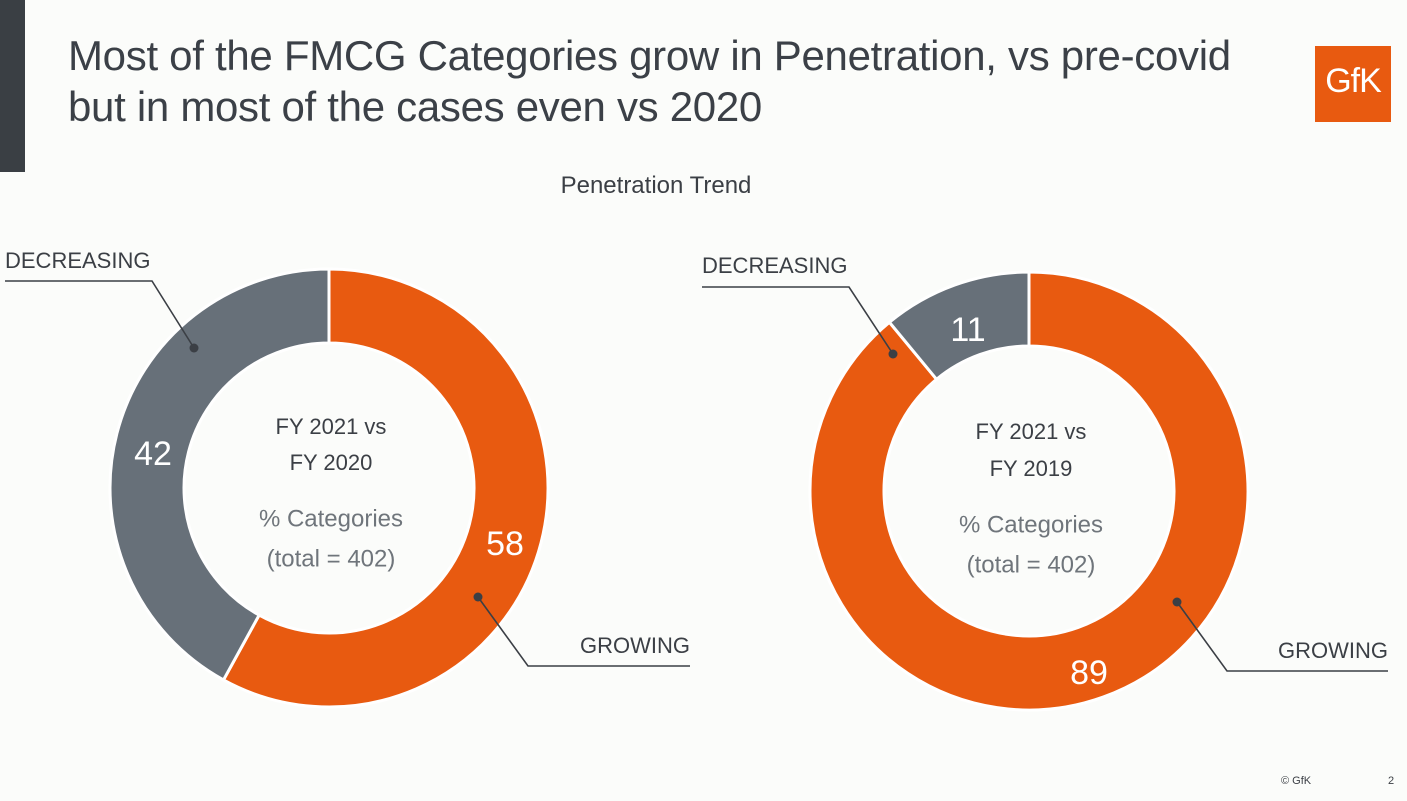  Describe the element at coordinates (1031, 468) in the screenshot. I see `donut2-center-title: FY 2019` at that location.